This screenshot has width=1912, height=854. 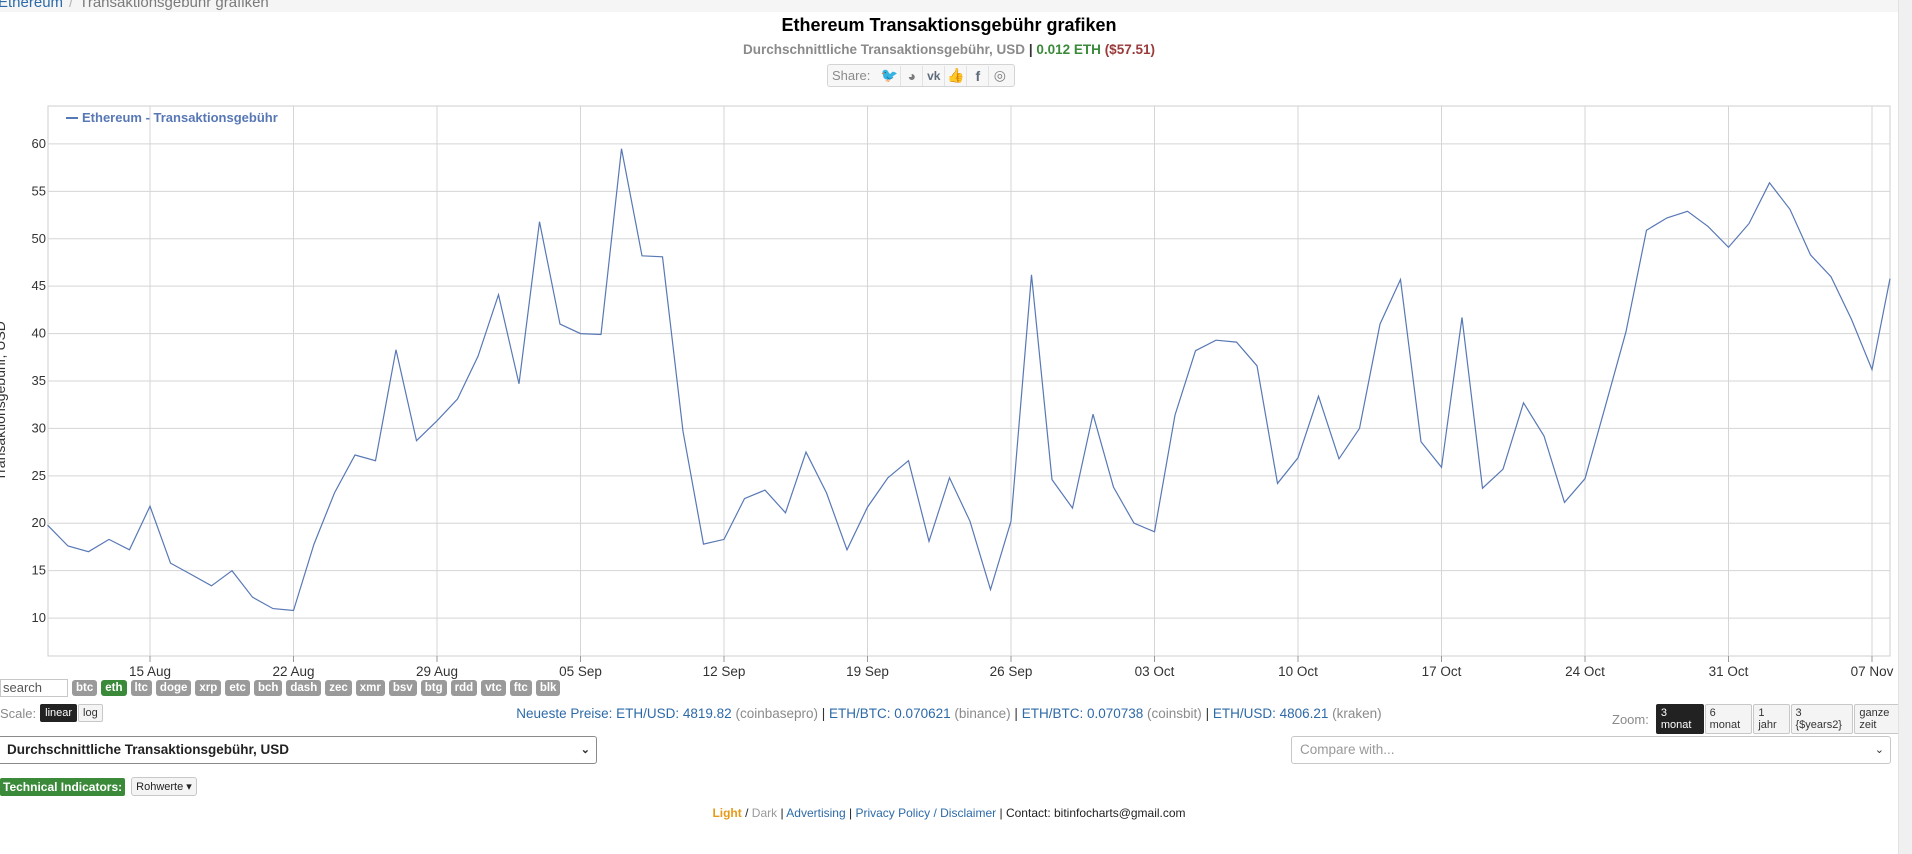 I want to click on like-icon: 👍, so click(x=955, y=75).